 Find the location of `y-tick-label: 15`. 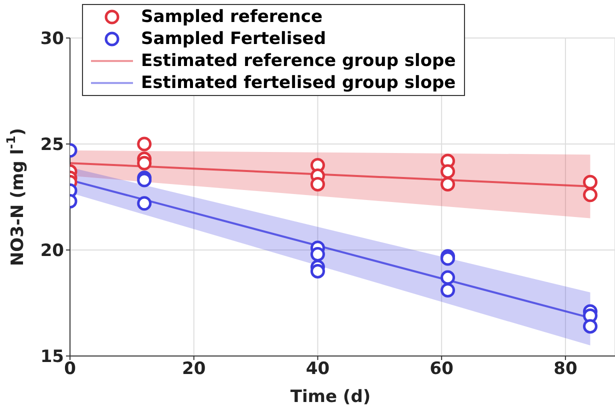

y-tick-label: 15 is located at coordinates (52, 357).